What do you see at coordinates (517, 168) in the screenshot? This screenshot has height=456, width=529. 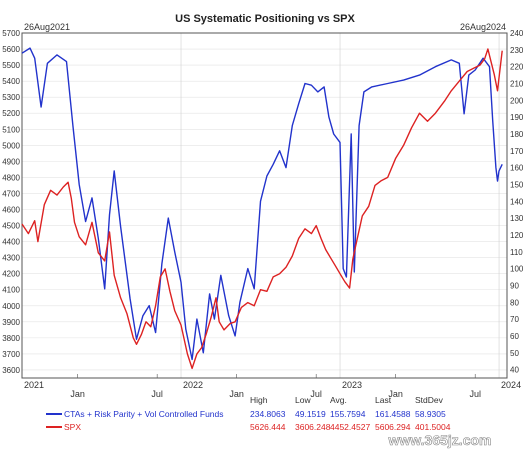 I see `right-tick-label: 160` at bounding box center [517, 168].